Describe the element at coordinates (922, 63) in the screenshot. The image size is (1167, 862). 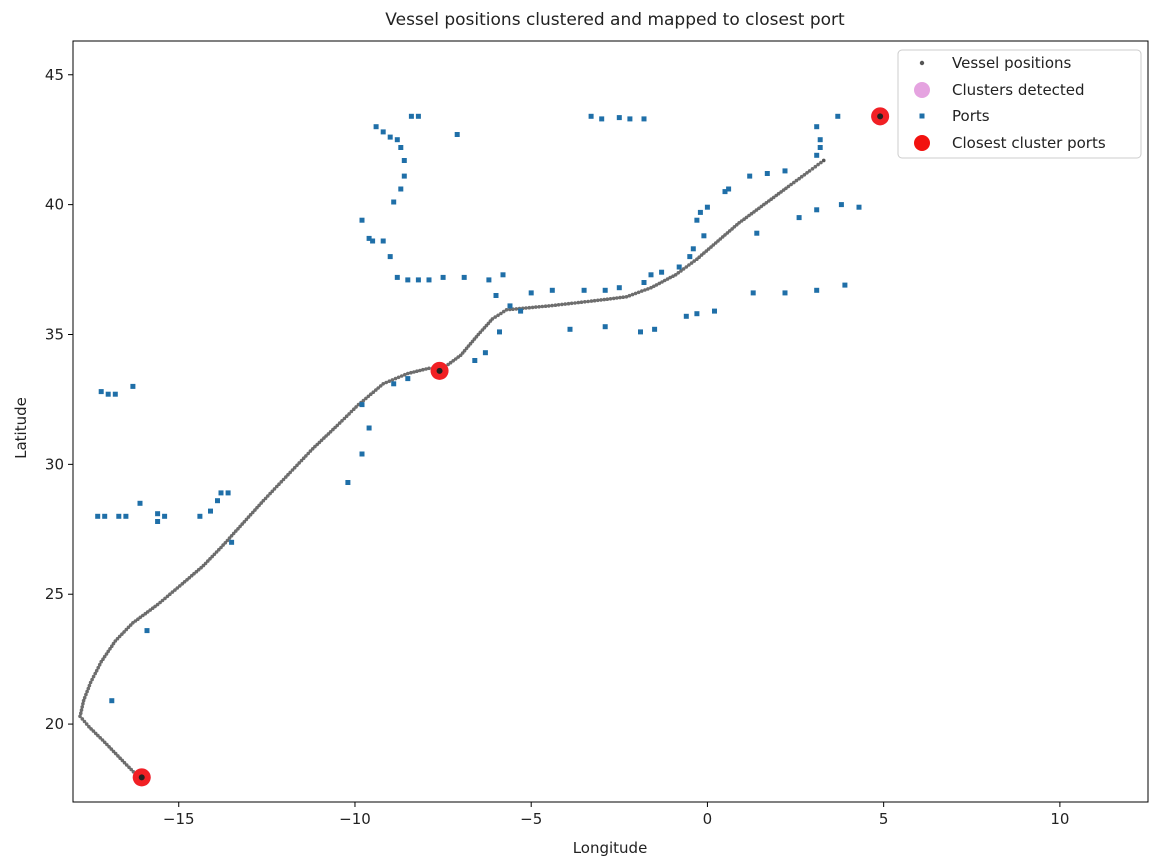
I see `legend-marker-vessel-positions` at that location.